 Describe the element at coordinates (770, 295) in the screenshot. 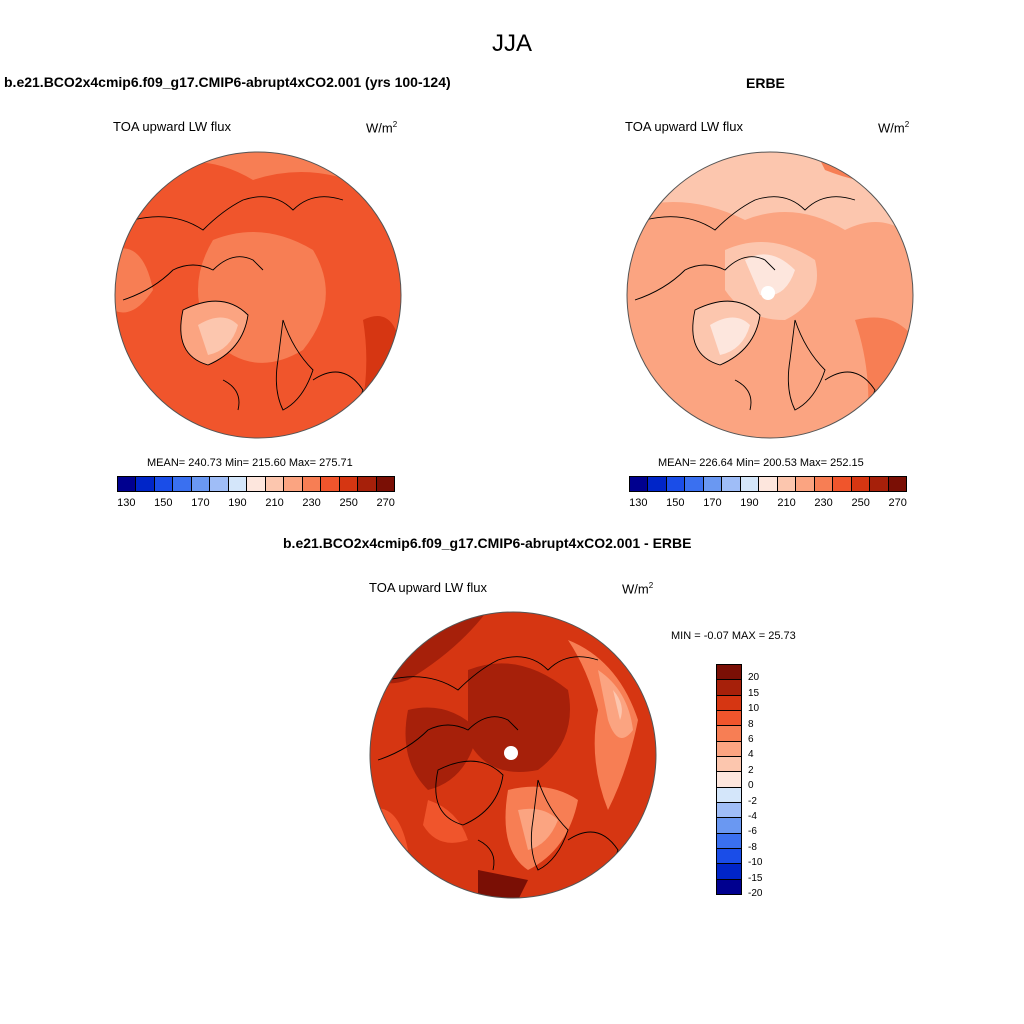

I see `obs-polar-map` at that location.